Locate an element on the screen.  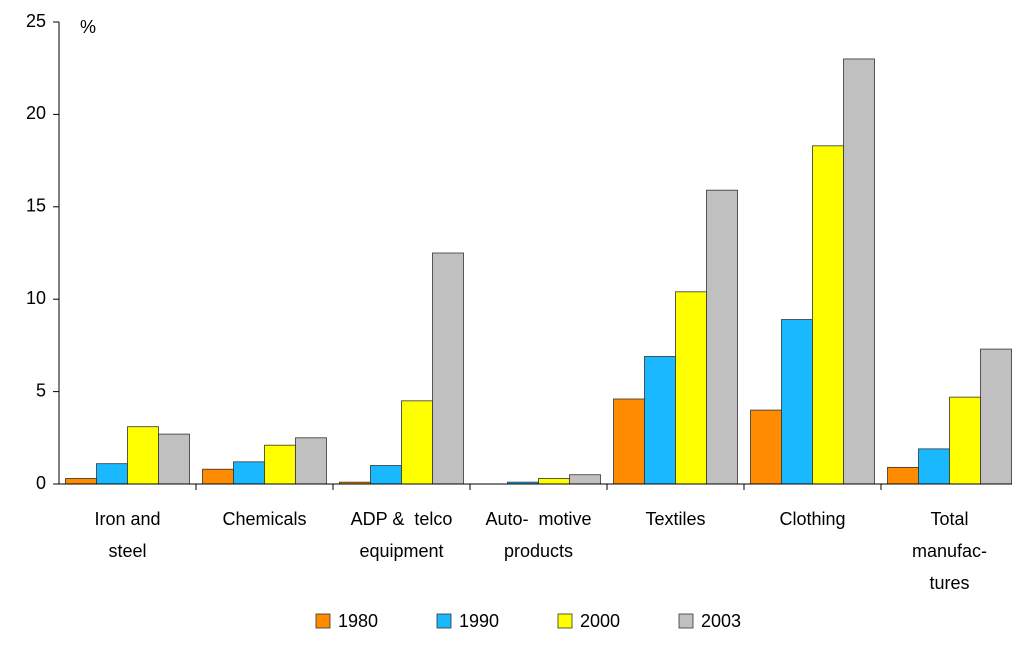
x-tick-label: Textiles is located at coordinates (675, 519).